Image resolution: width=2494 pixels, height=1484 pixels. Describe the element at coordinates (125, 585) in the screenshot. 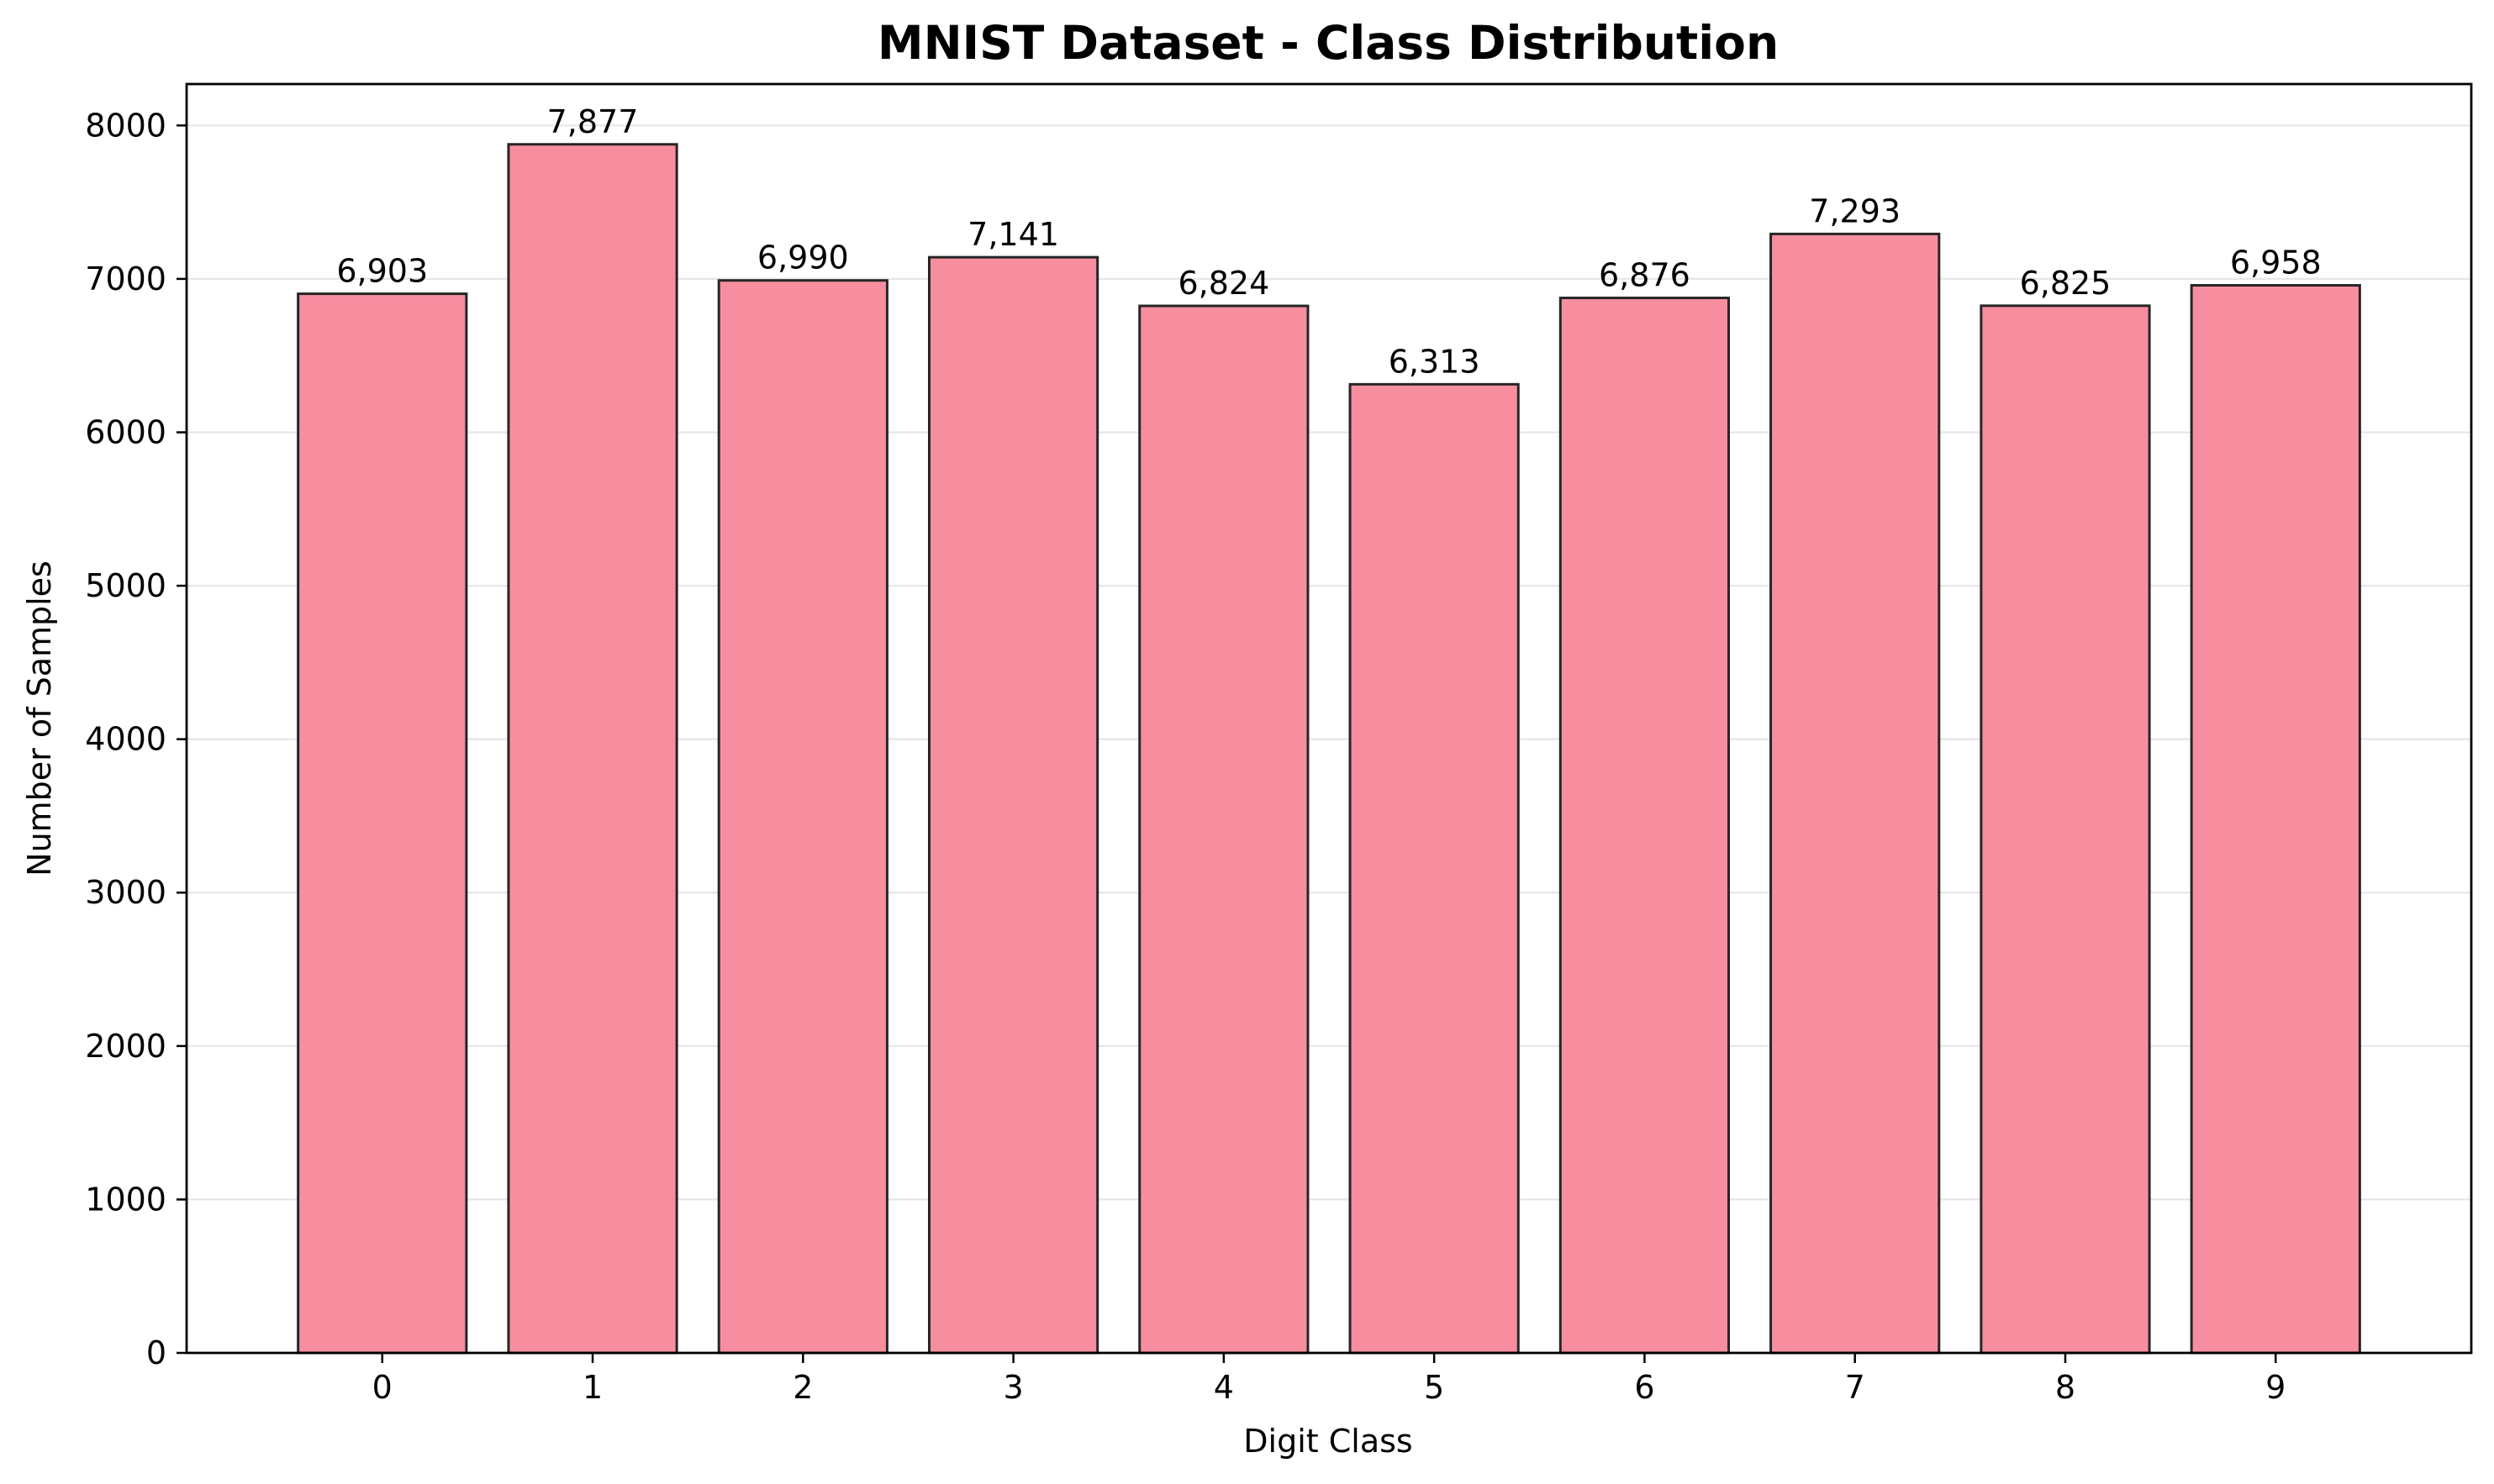

I see `y-tick-label: 5000` at that location.